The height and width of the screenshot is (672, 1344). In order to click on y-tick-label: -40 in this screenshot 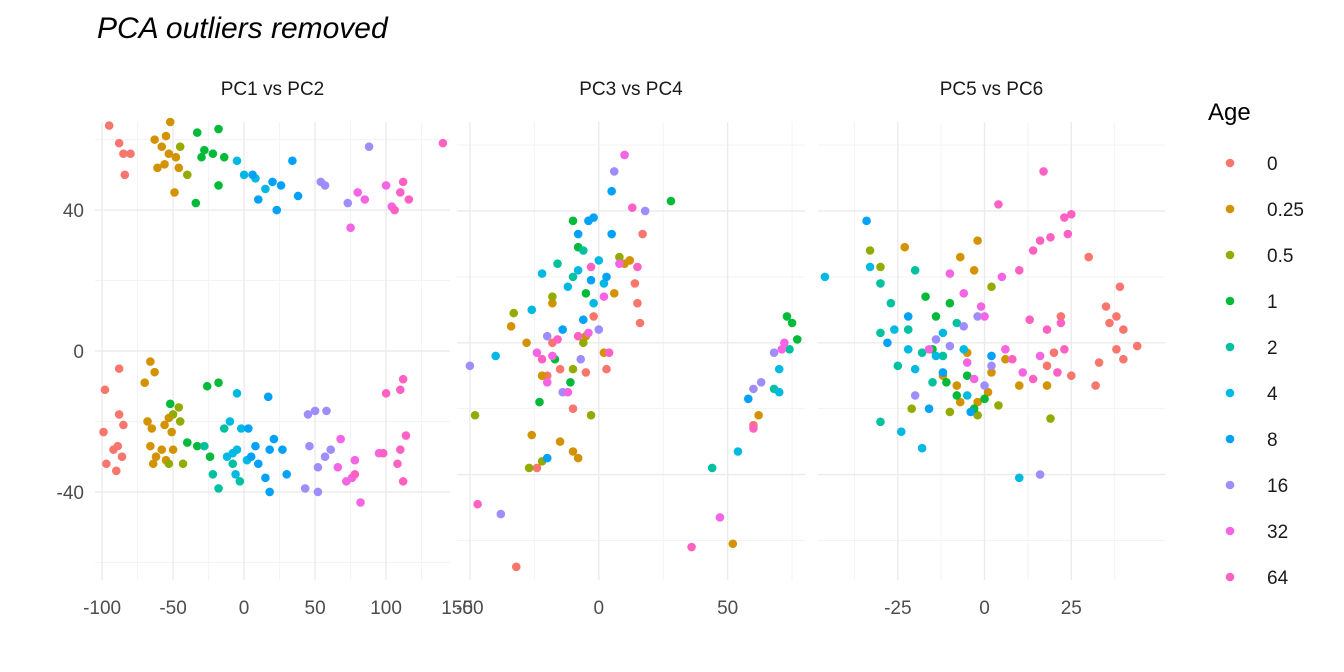, I will do `click(70, 493)`.